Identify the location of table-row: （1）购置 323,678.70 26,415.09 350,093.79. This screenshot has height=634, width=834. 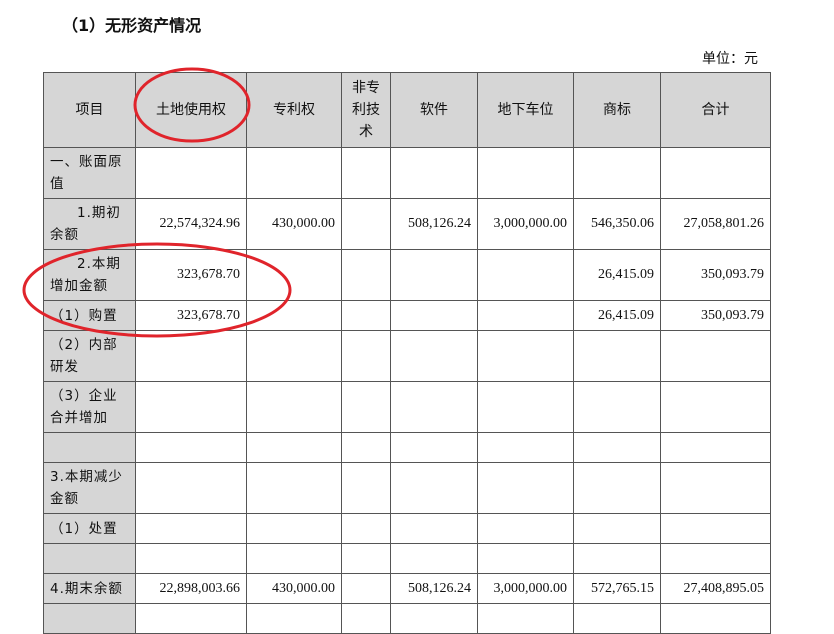
(407, 315).